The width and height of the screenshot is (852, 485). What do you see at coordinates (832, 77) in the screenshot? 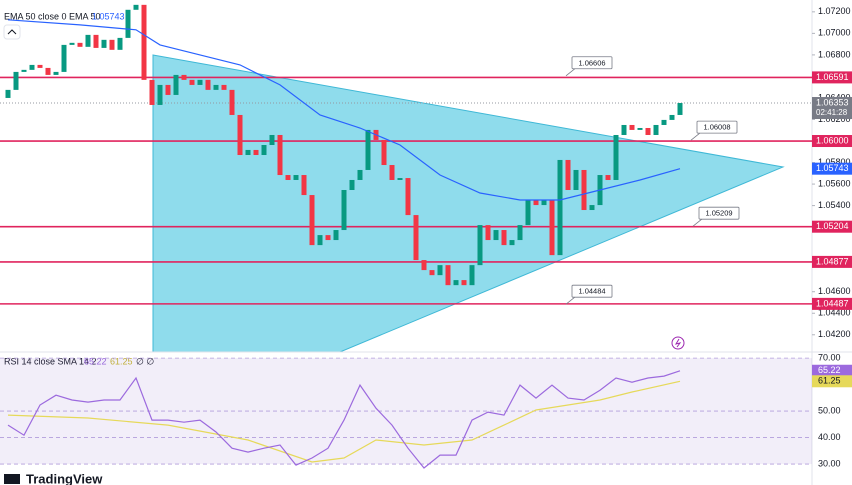
I see `level-axis-label: 1.06591` at bounding box center [832, 77].